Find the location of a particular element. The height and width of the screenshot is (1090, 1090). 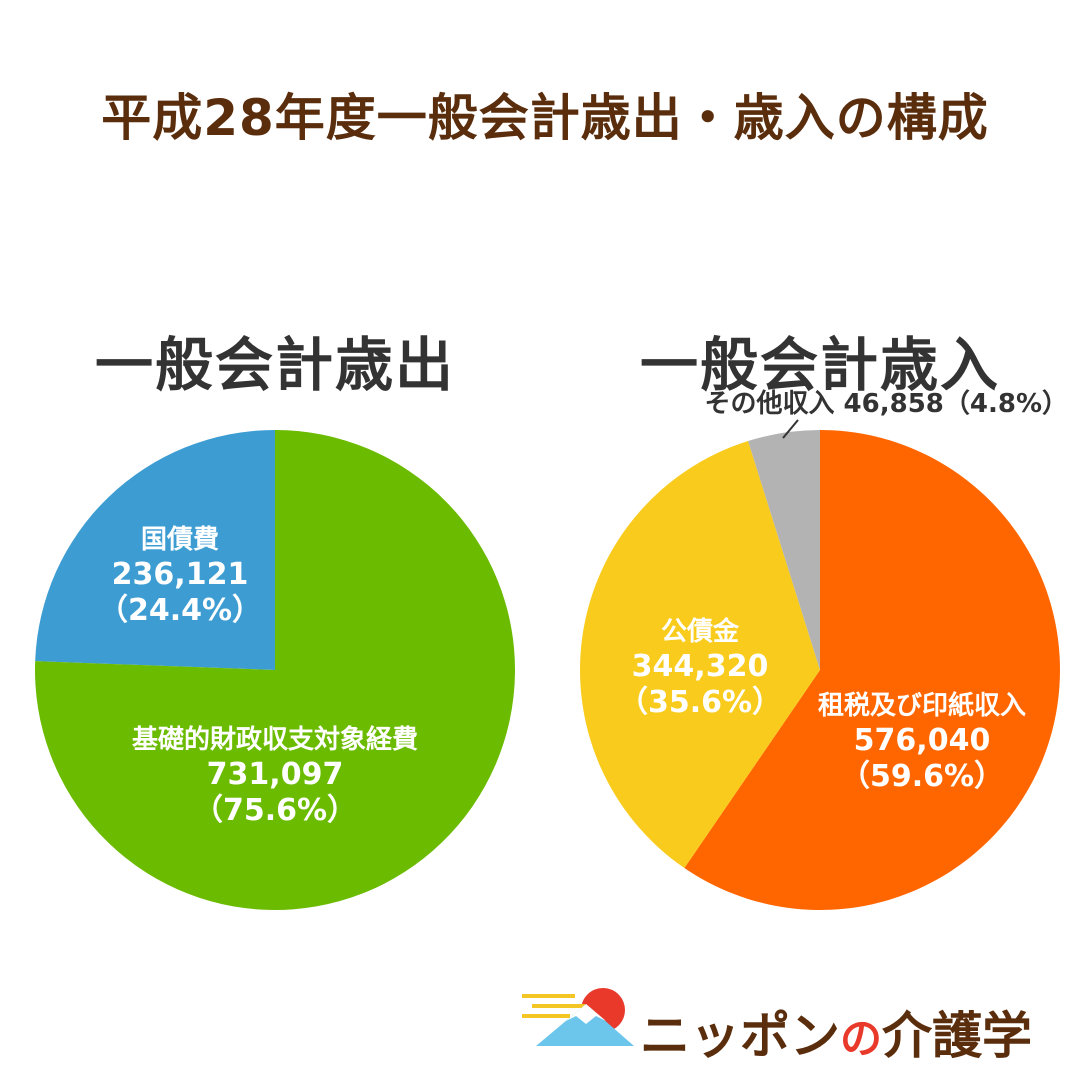

slice-label-0-1-2: （75.6%） is located at coordinates (275, 810).